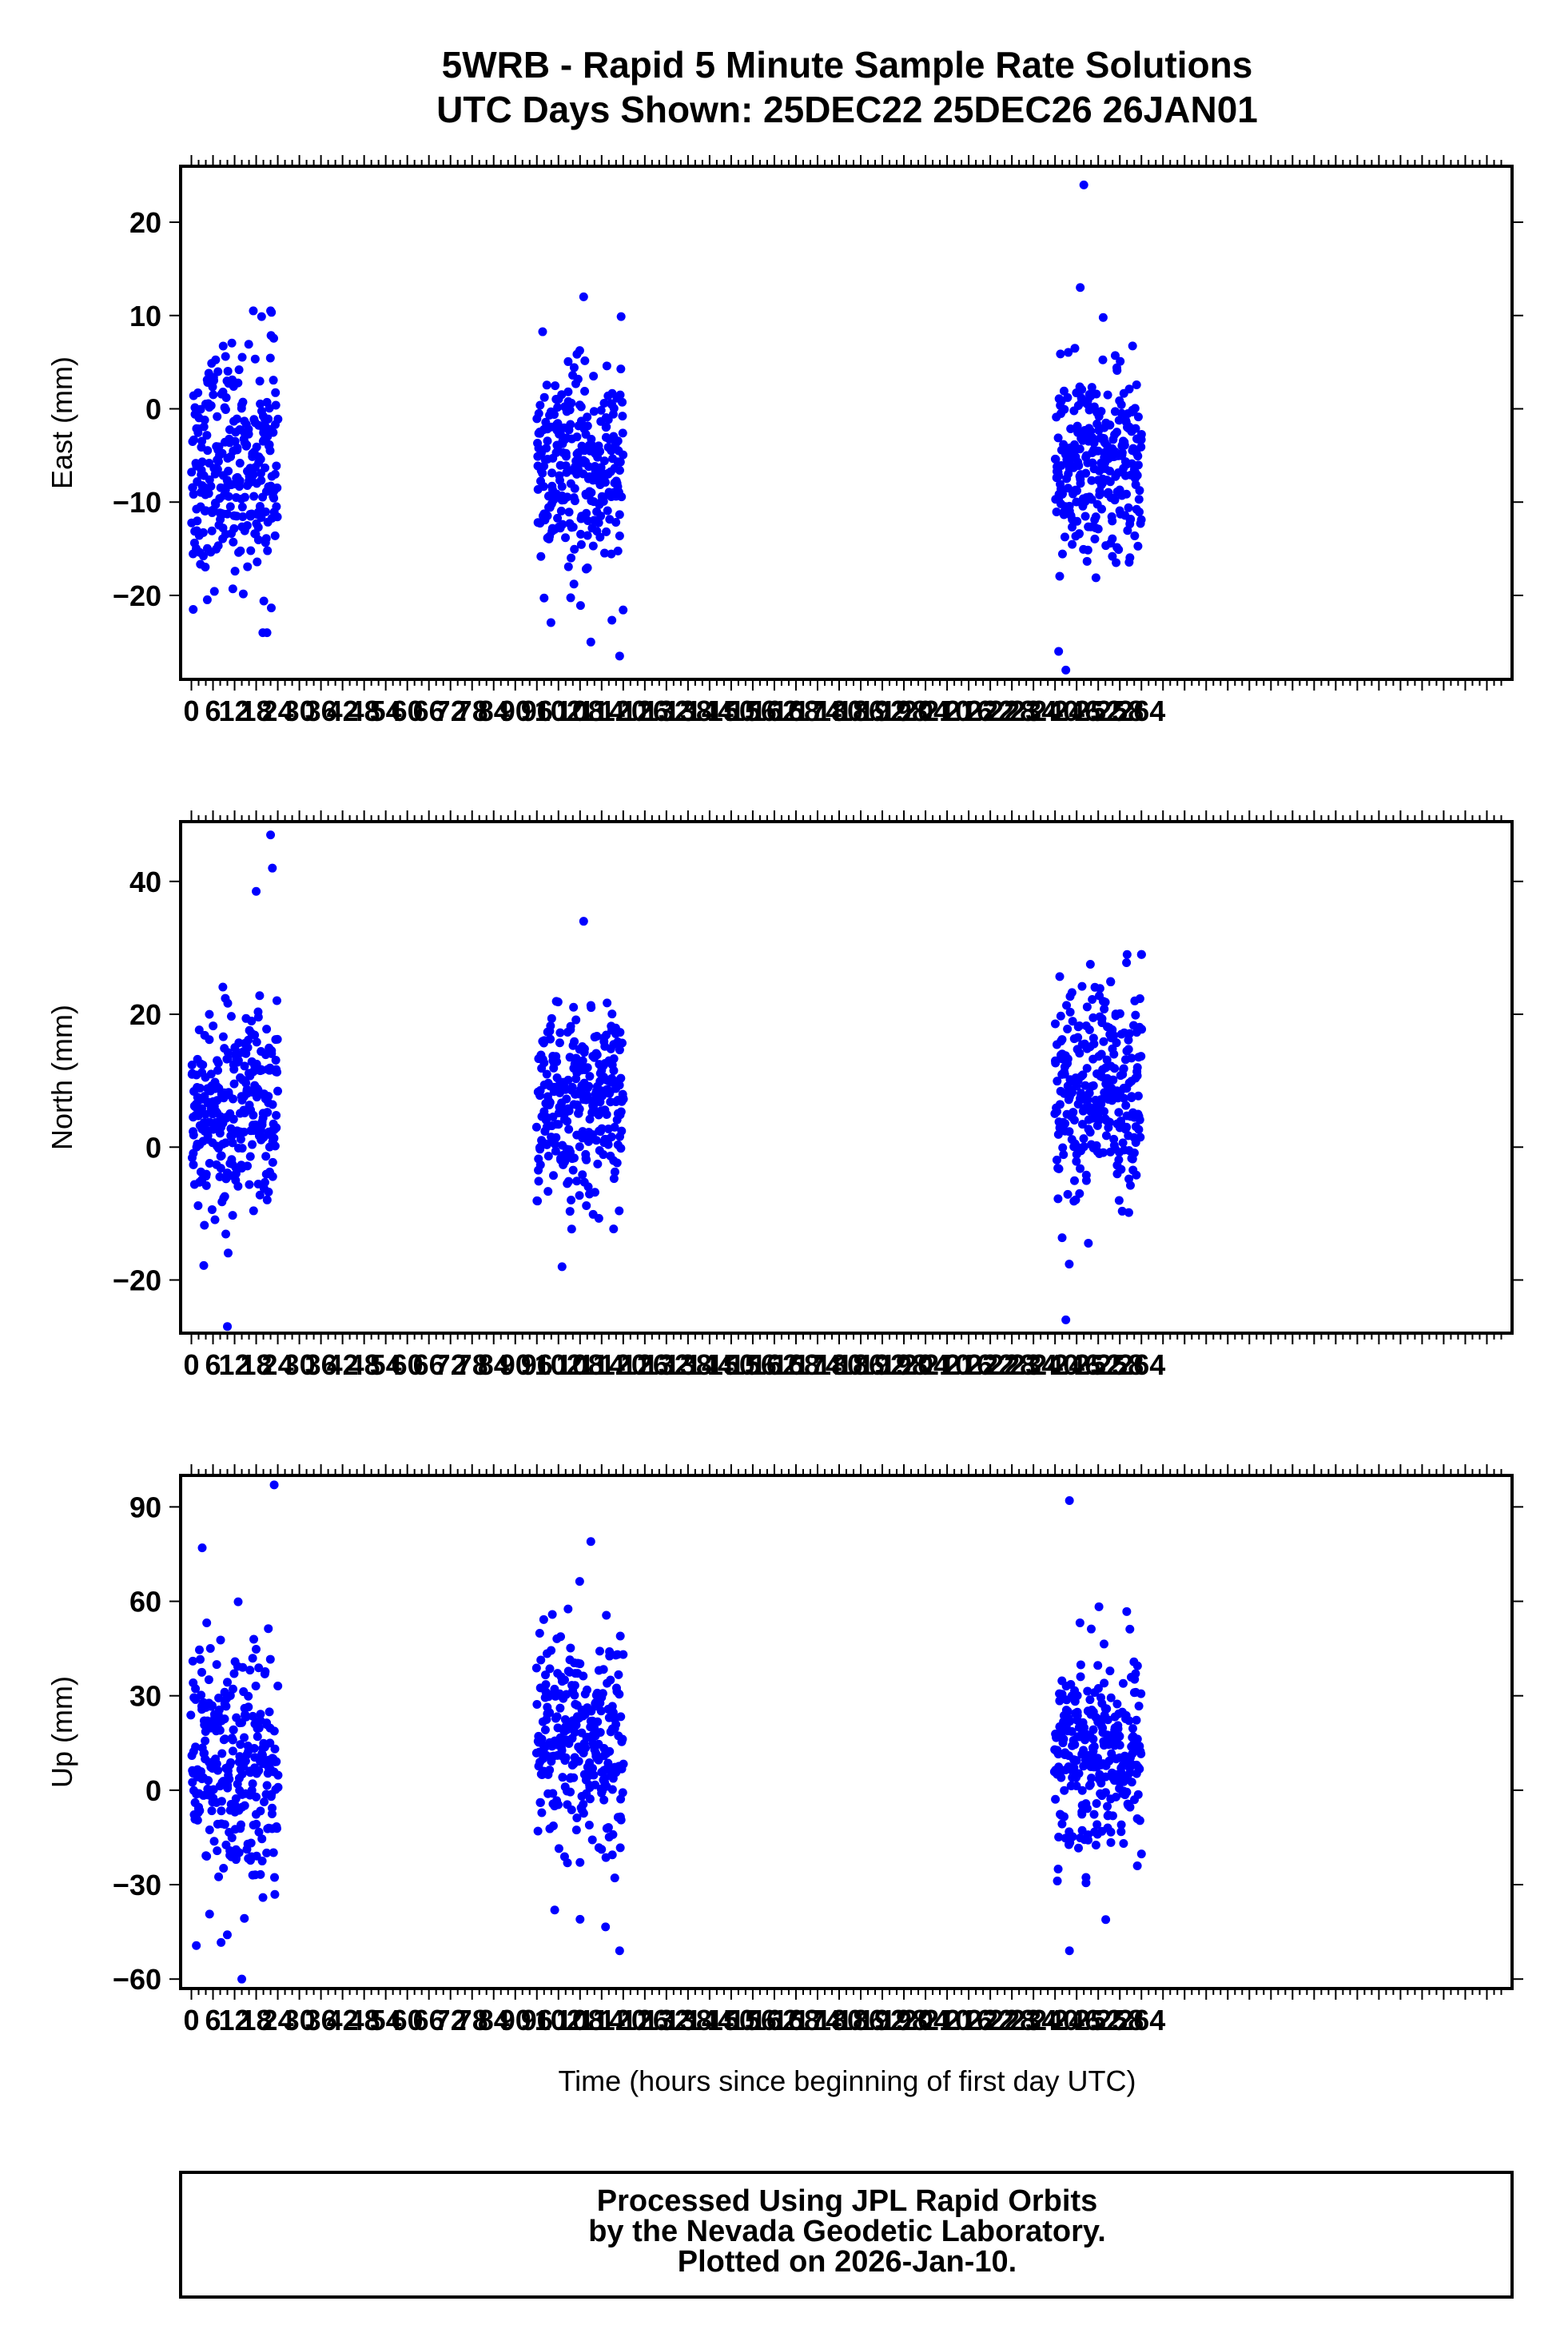 The height and width of the screenshot is (2337, 1568). What do you see at coordinates (710, 1365) in the screenshot?
I see `x-tick-label: 144` at bounding box center [710, 1365].